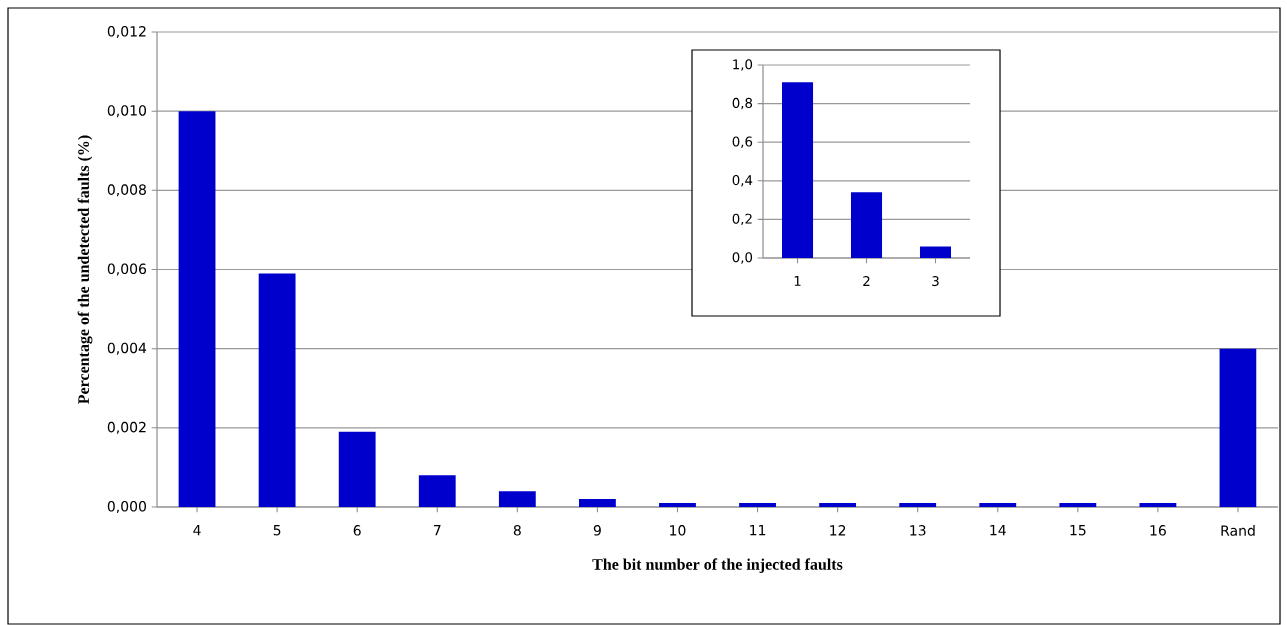 This screenshot has width=1287, height=625. What do you see at coordinates (1158, 530) in the screenshot?
I see `x-tick-label: 16` at bounding box center [1158, 530].